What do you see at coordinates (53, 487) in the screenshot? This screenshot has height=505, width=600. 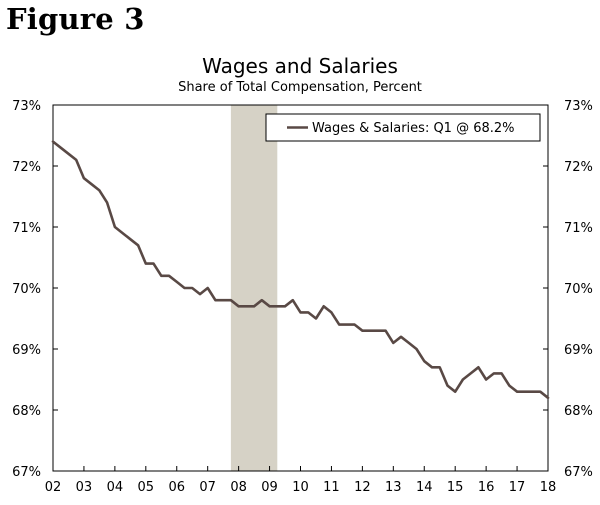 I see `x-tick-label: 02` at bounding box center [53, 487].